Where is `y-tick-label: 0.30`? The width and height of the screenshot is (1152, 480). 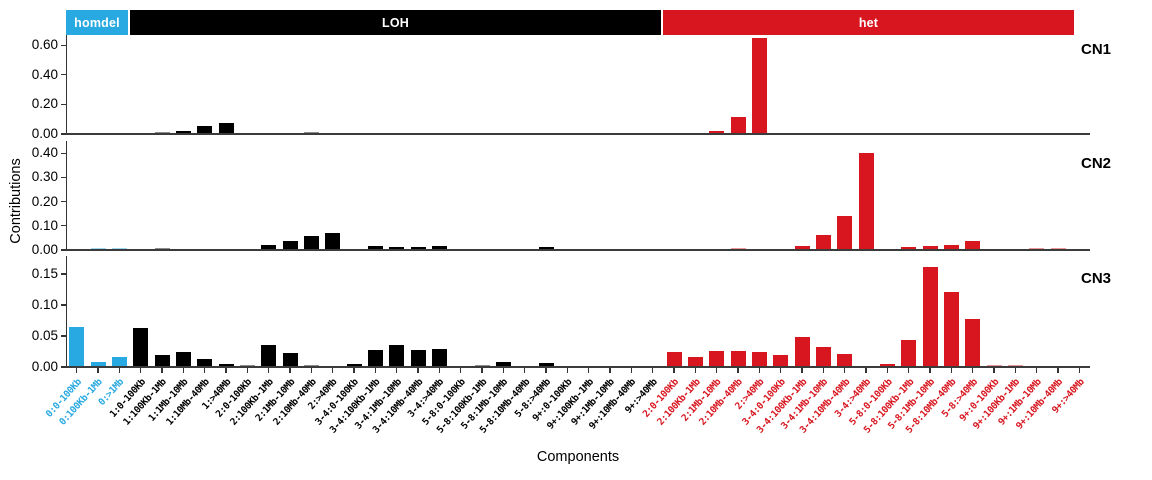
y-tick-label: 0.30 is located at coordinates (44, 177).